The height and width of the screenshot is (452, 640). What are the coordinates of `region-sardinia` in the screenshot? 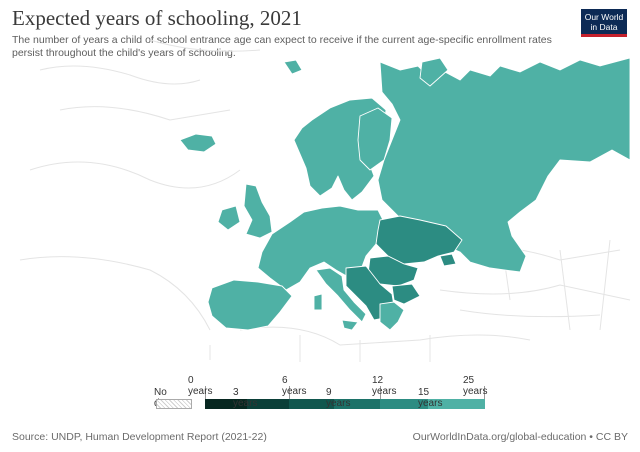 It's located at (318, 302).